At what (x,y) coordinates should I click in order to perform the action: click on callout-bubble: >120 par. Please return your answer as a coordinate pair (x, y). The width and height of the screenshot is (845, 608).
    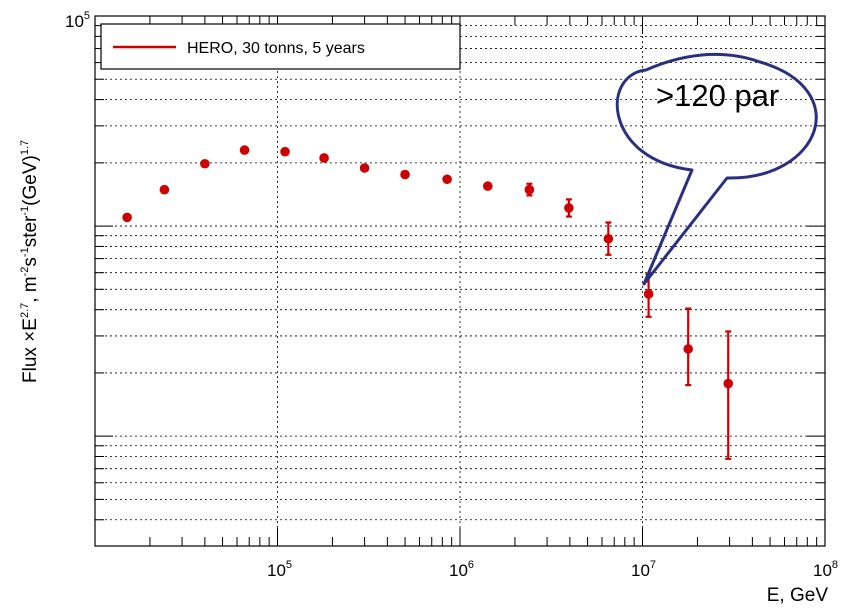
    Looking at the image, I should click on (716, 169).